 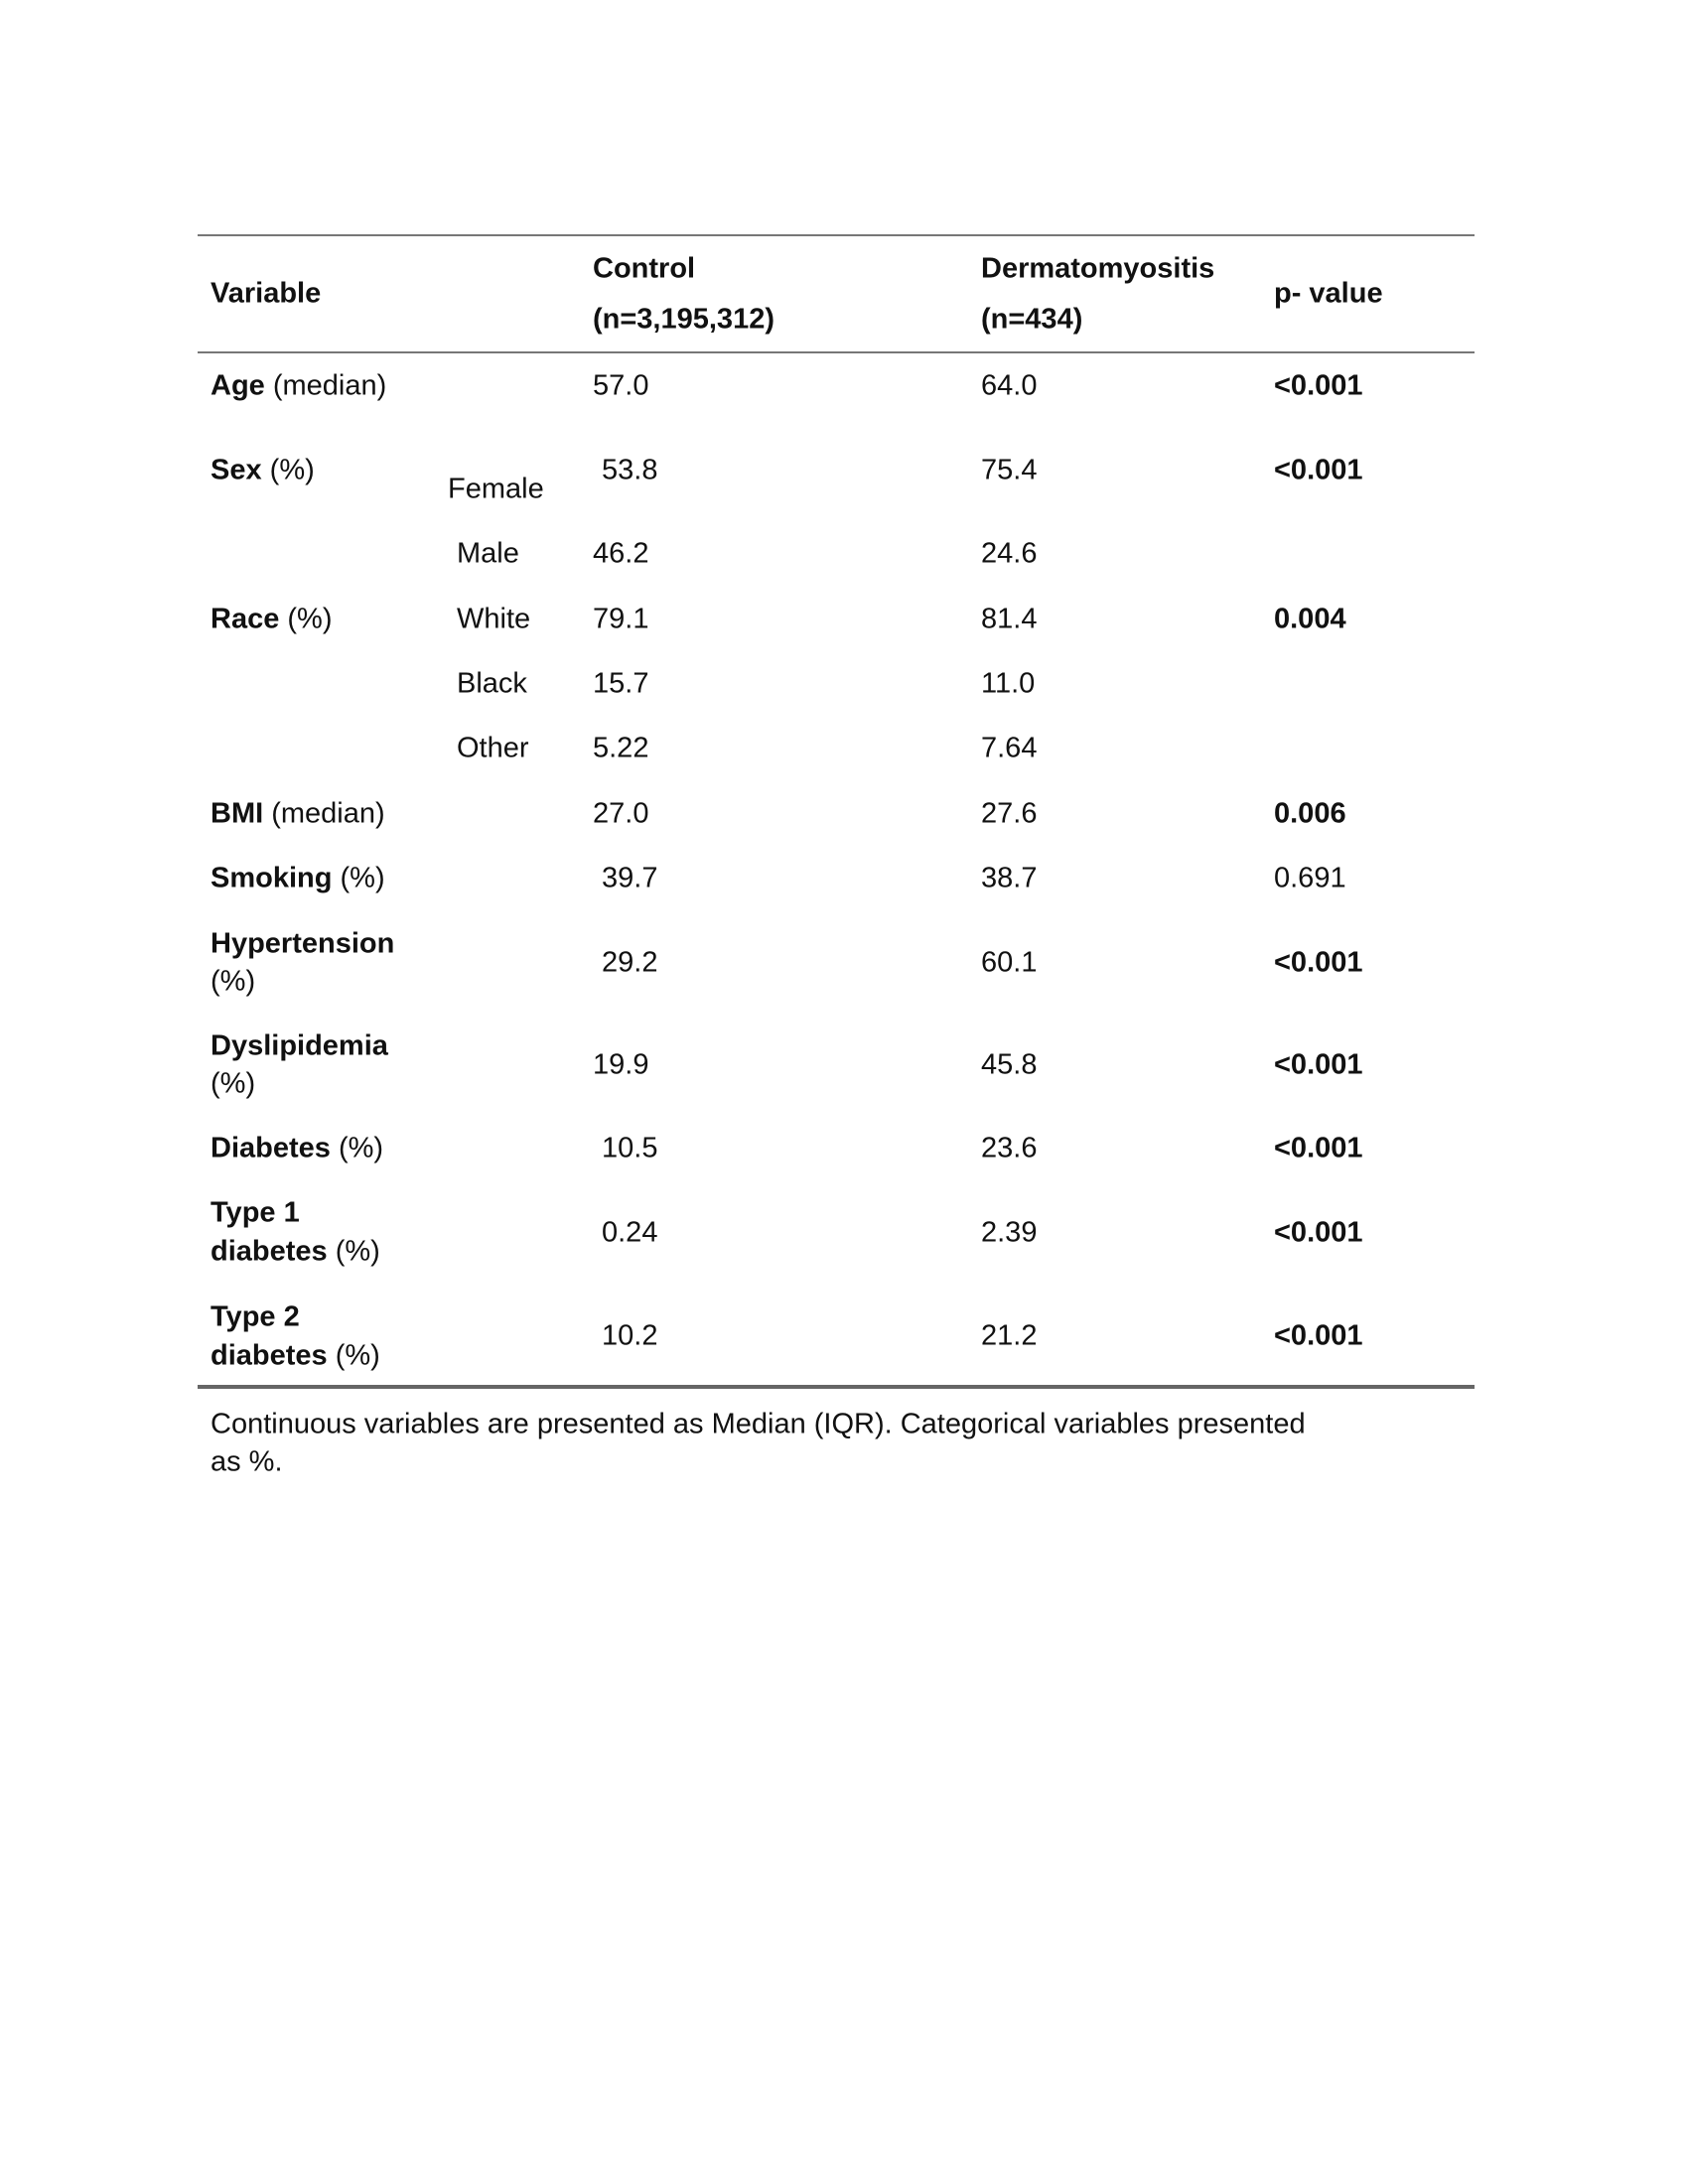 I want to click on row-label-type1: Type 1, so click(x=255, y=1212).